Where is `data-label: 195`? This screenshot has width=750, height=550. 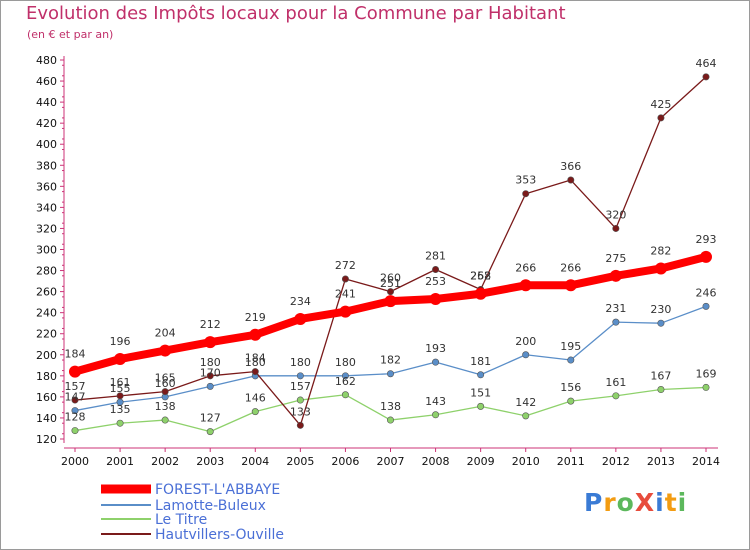 data-label: 195 is located at coordinates (570, 346).